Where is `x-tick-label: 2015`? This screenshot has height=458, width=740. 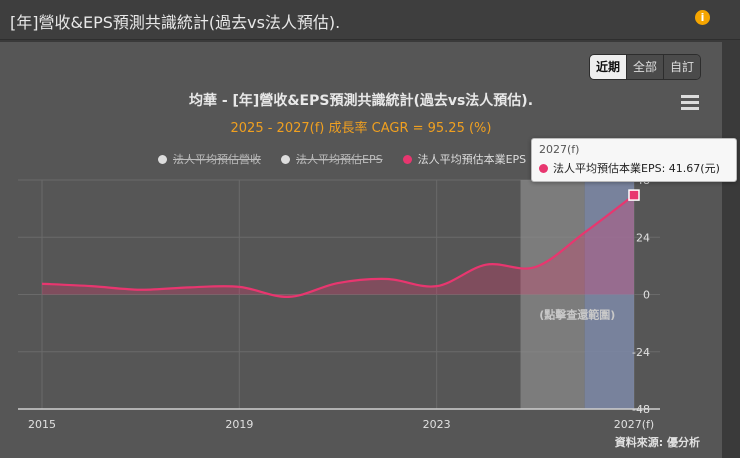 x-tick-label: 2015 is located at coordinates (42, 424).